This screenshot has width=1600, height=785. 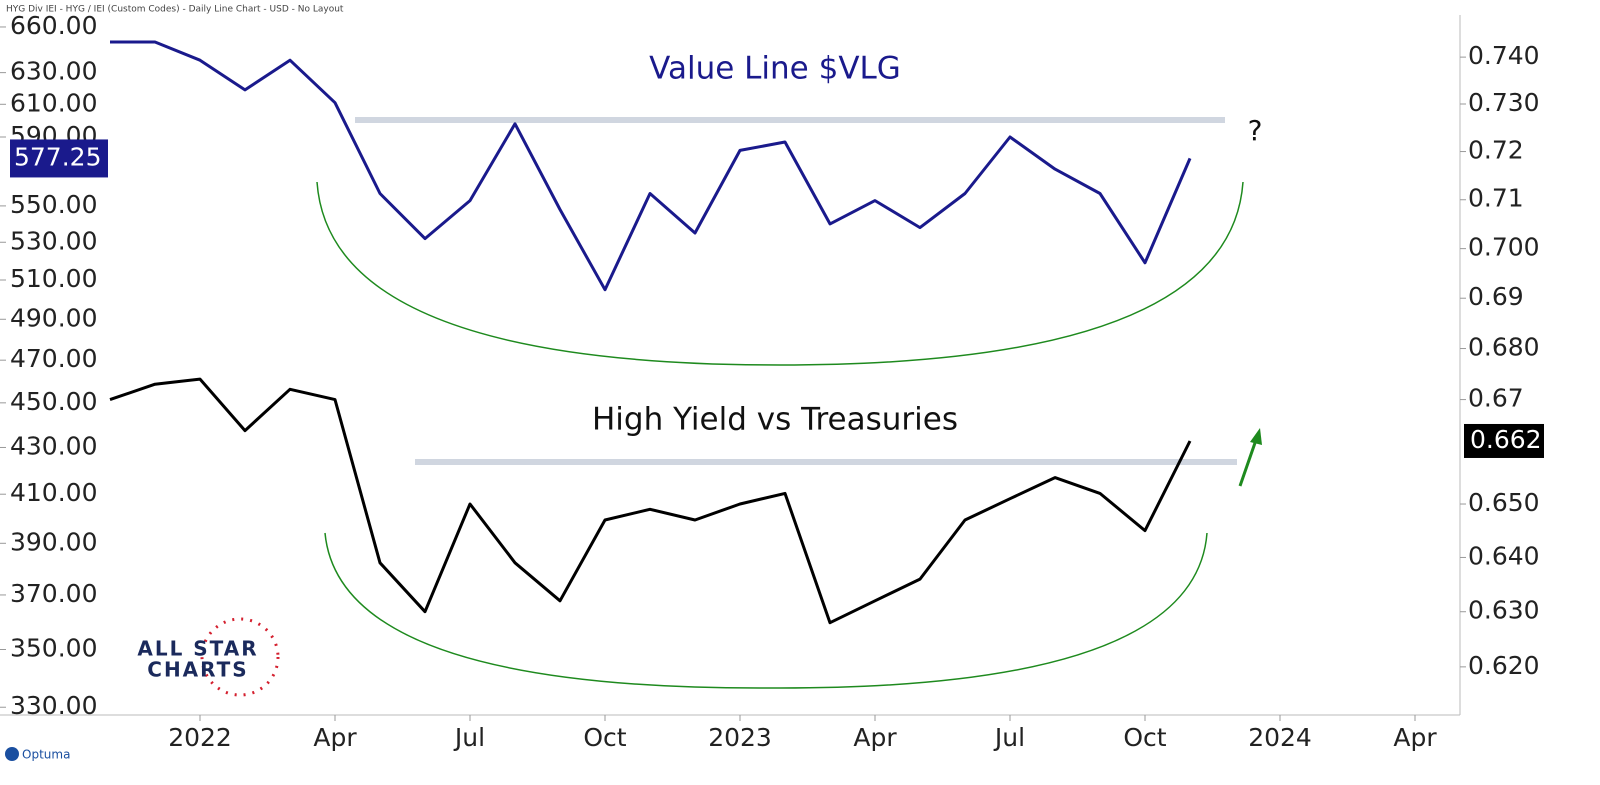 I want to click on logo-text: CHARTS, so click(x=197, y=670).